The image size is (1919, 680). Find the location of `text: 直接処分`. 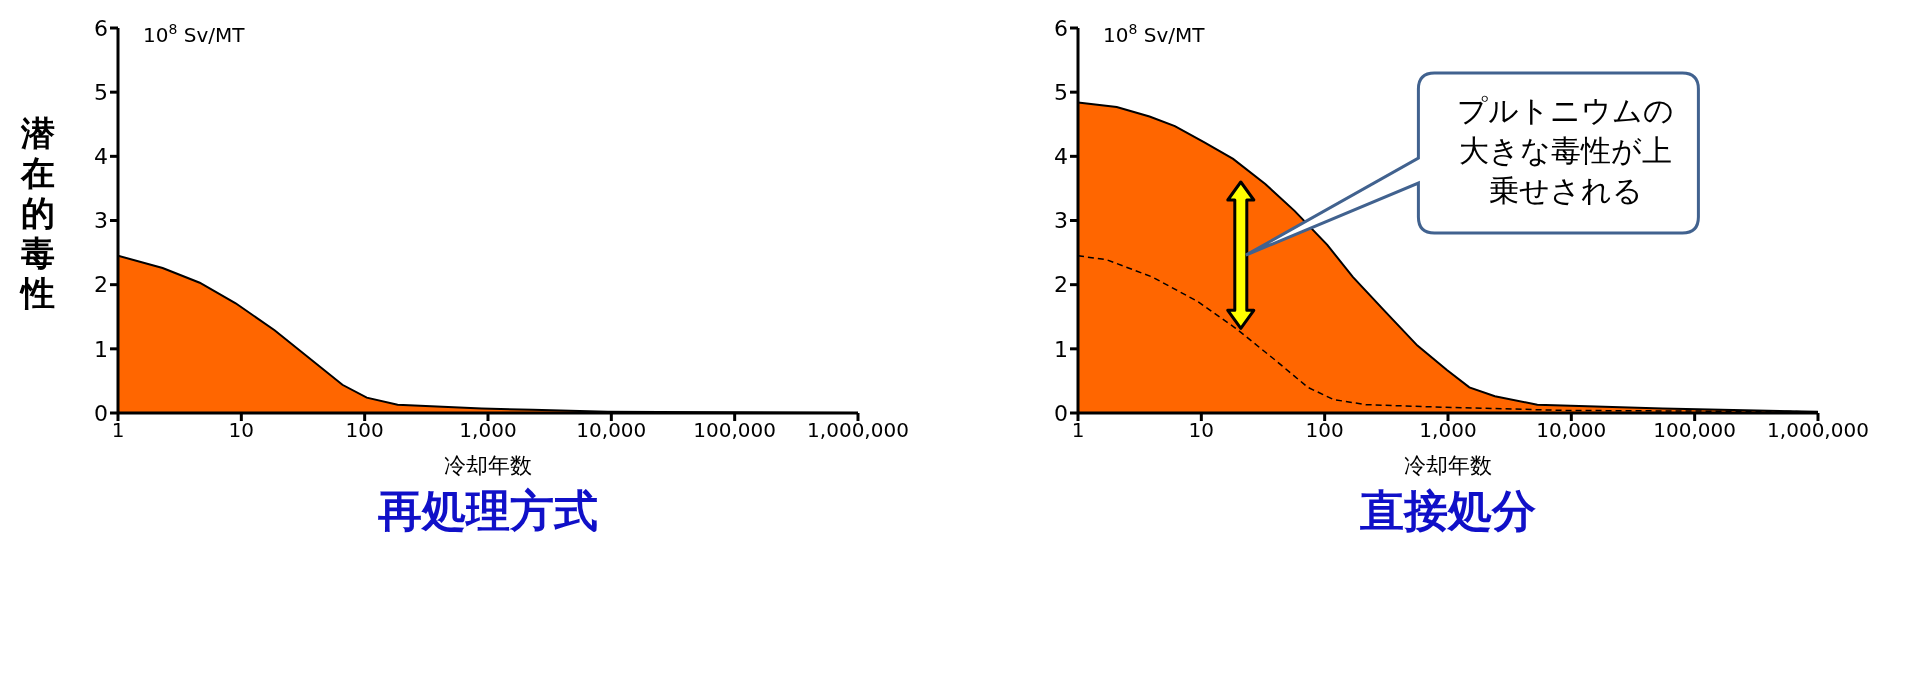

text: 直接処分 is located at coordinates (1448, 511).